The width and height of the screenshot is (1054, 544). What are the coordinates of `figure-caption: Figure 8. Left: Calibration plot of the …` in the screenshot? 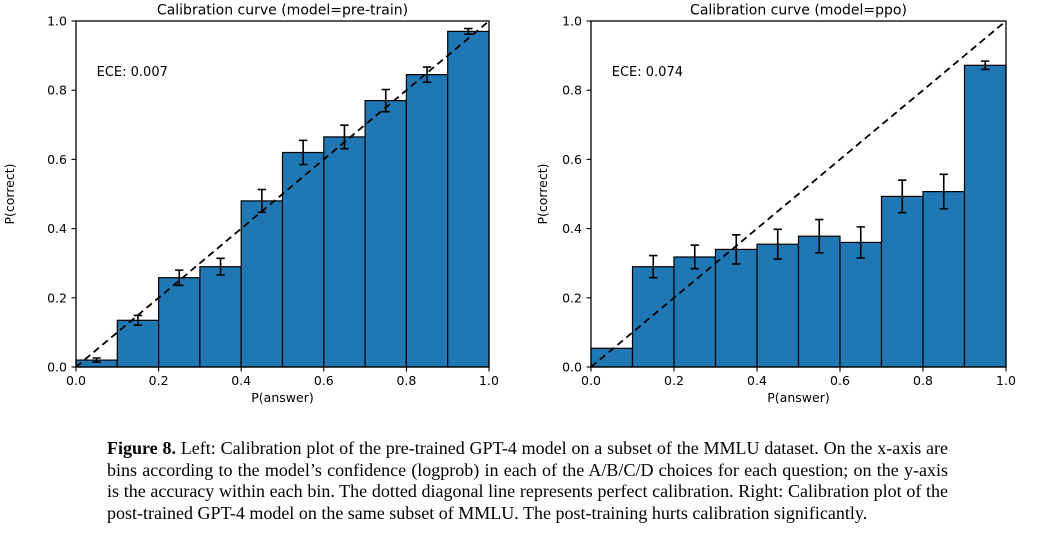 It's located at (527, 481).